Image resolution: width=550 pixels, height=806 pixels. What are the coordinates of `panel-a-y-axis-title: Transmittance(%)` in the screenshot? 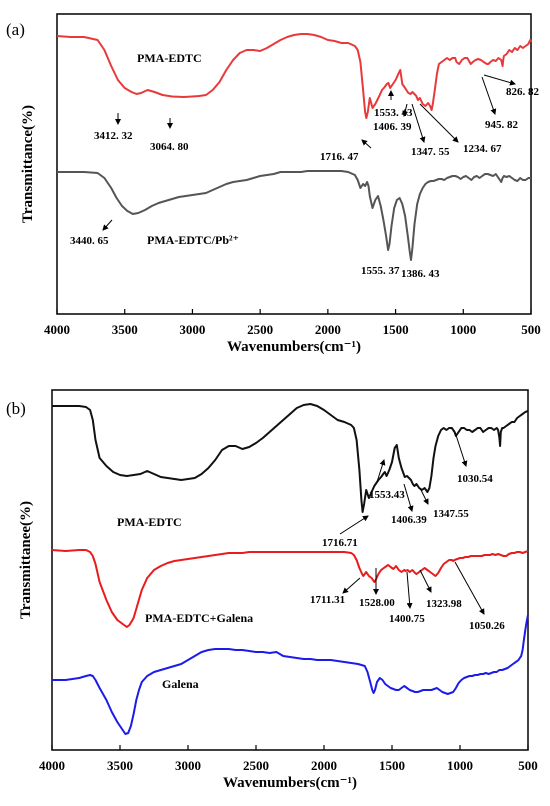 It's located at (28, 164).